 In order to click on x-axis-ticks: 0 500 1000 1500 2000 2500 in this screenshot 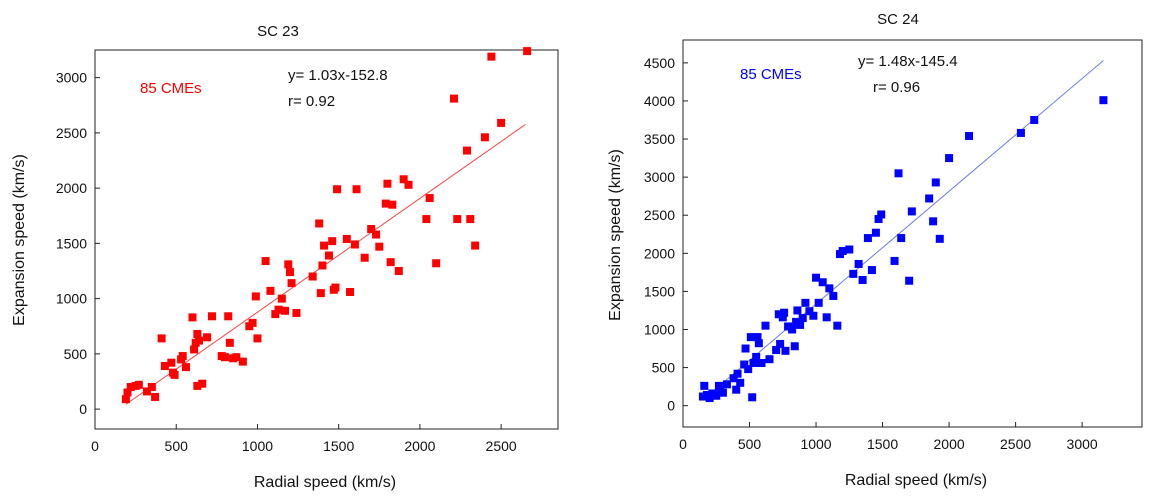, I will do `click(304, 439)`.